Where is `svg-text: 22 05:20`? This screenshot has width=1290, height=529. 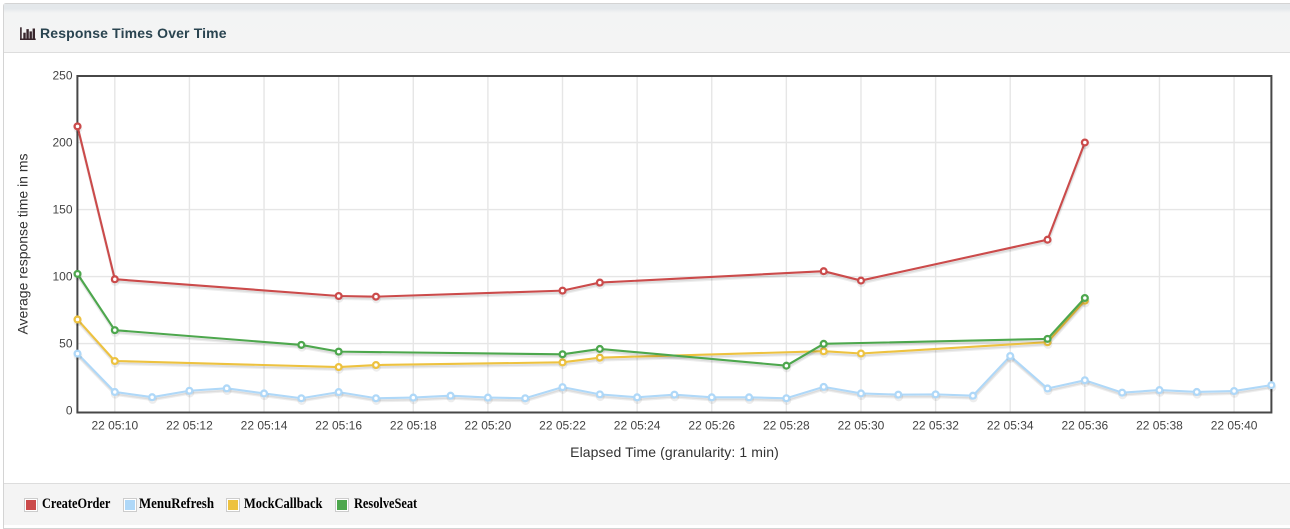 svg-text: 22 05:20 is located at coordinates (488, 426).